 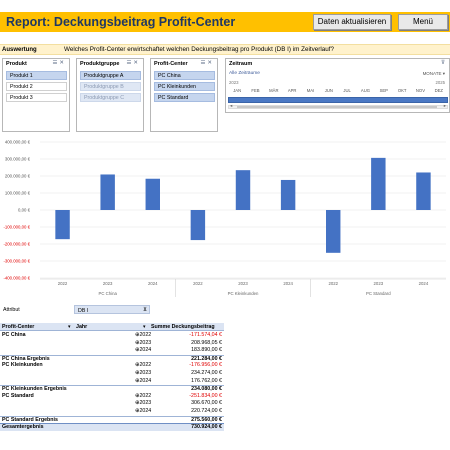 I want to click on attribute-label: Attribut, so click(x=11, y=310).